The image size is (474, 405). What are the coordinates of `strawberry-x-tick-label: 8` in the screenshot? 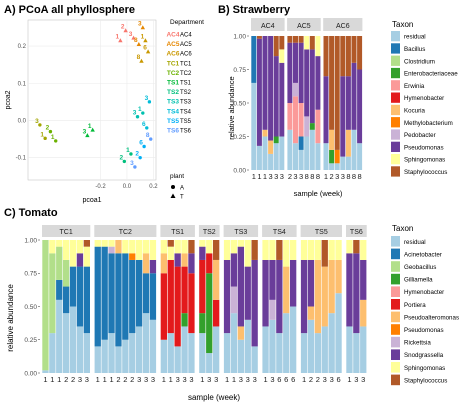 It's located at (307, 176).